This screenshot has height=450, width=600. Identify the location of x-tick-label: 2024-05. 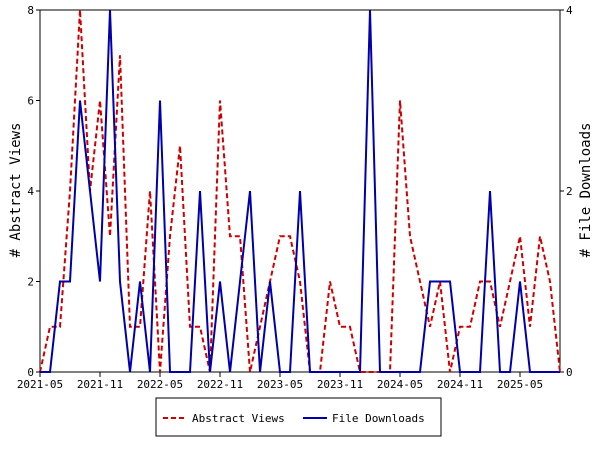
(400, 384).